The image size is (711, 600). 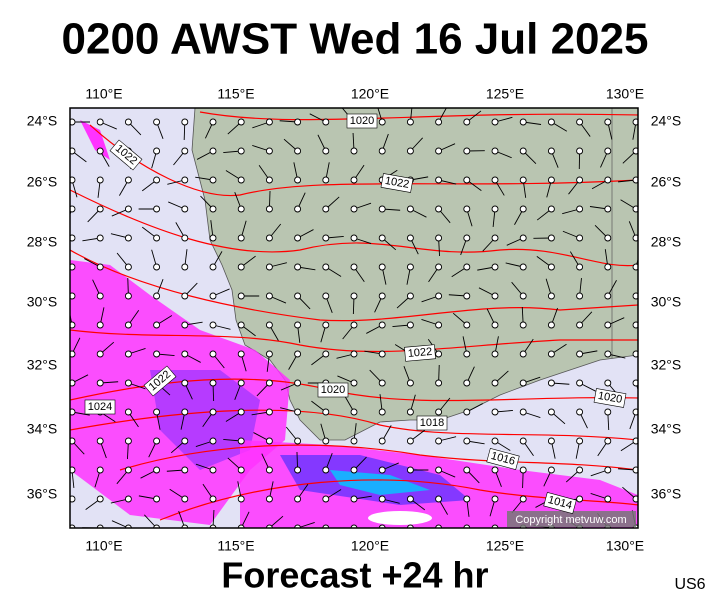 I want to click on lat-label: 28°S, so click(x=42, y=242).